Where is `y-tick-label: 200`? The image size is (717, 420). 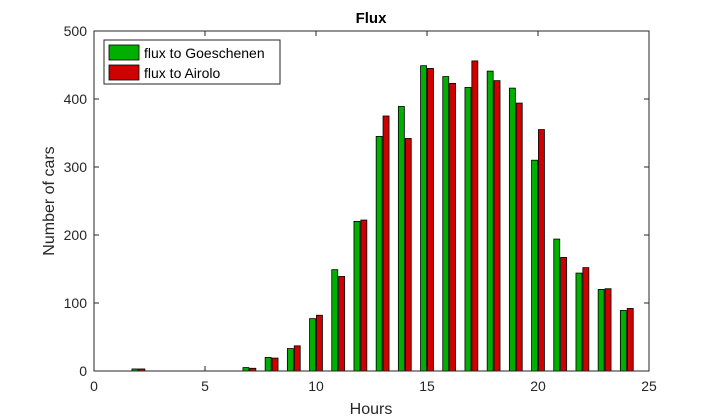 y-tick-label: 200 is located at coordinates (76, 235).